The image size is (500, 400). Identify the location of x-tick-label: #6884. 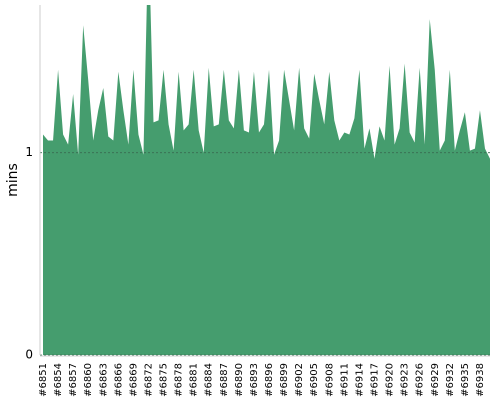
(209, 380).